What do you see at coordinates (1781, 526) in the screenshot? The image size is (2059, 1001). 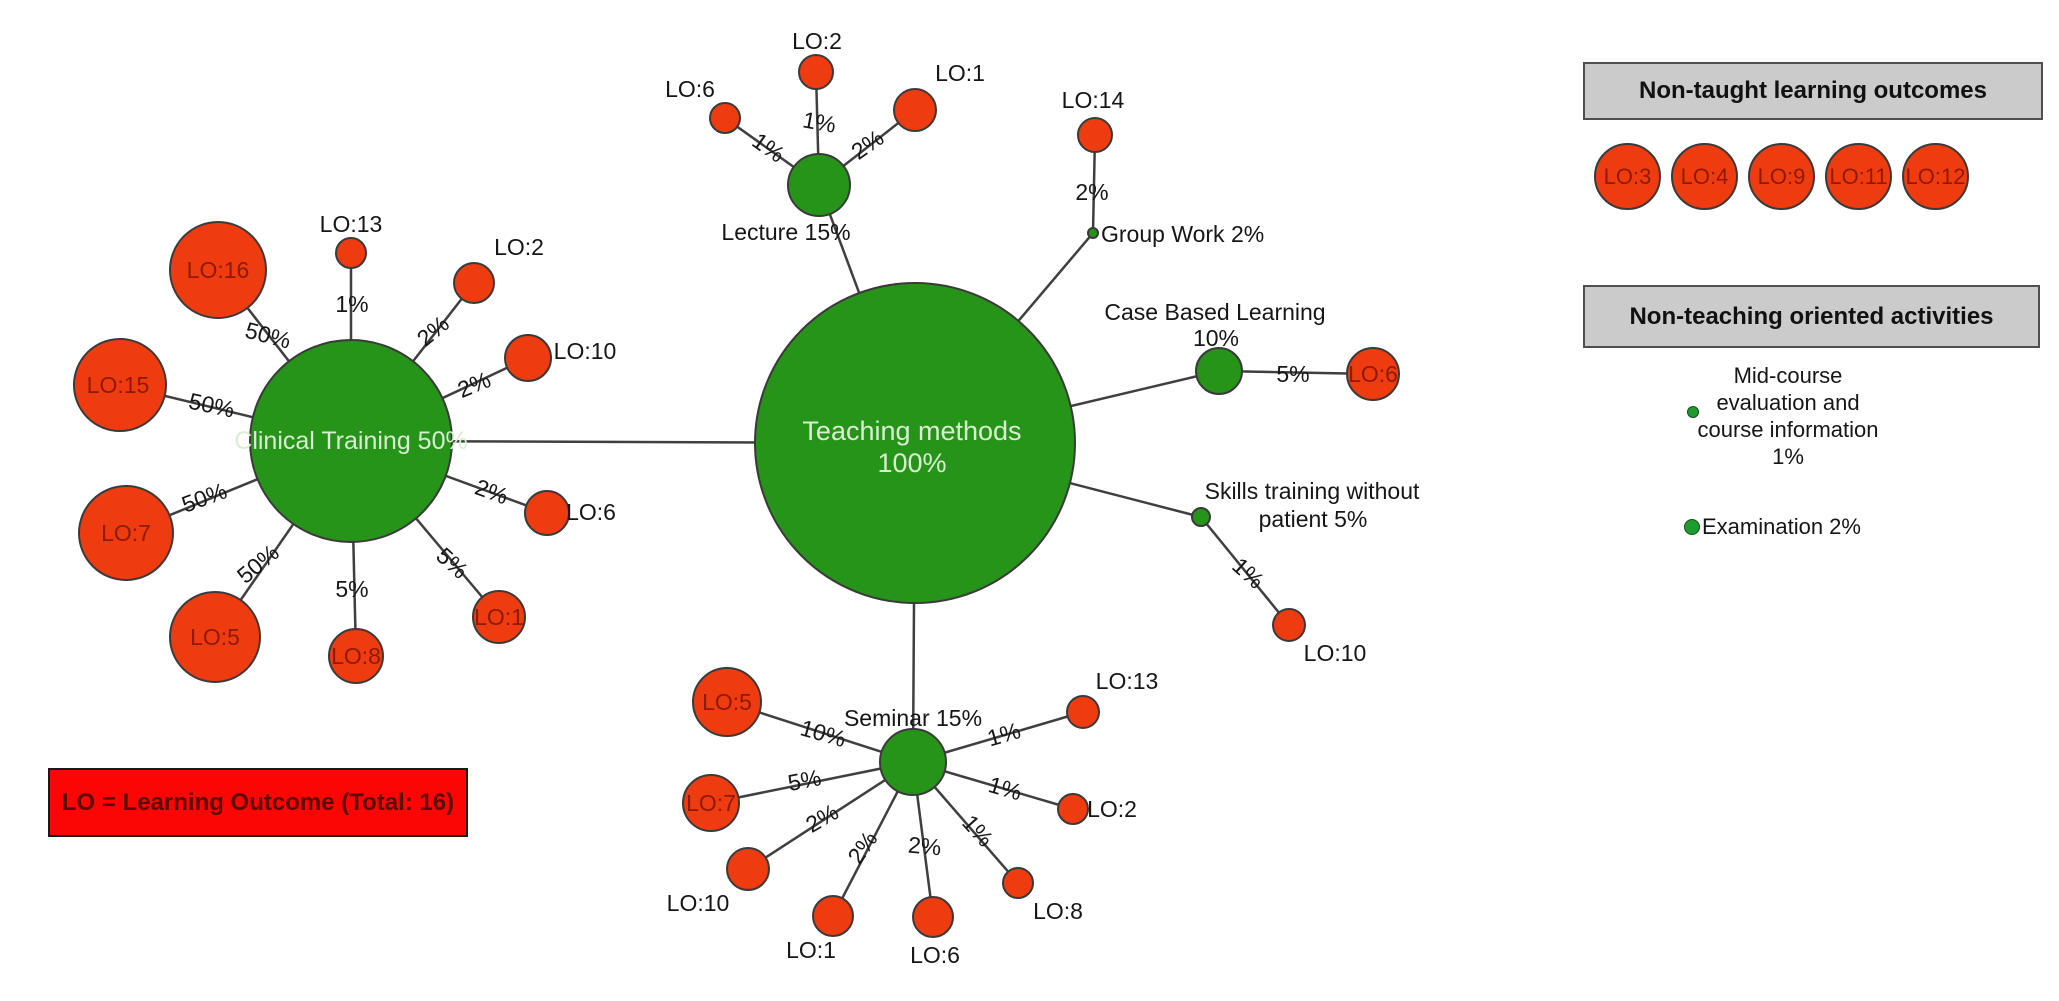 I see `examination-label: Examination 2%` at bounding box center [1781, 526].